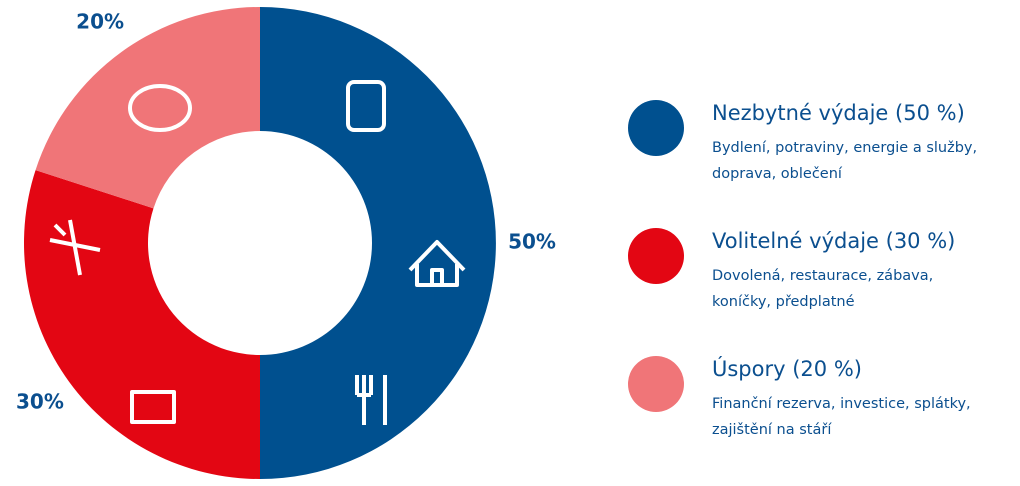 Image resolution: width=1020 pixels, height=486 pixels. Describe the element at coordinates (787, 368) in the screenshot. I see `legend-label: Úspory (20 %)` at that location.